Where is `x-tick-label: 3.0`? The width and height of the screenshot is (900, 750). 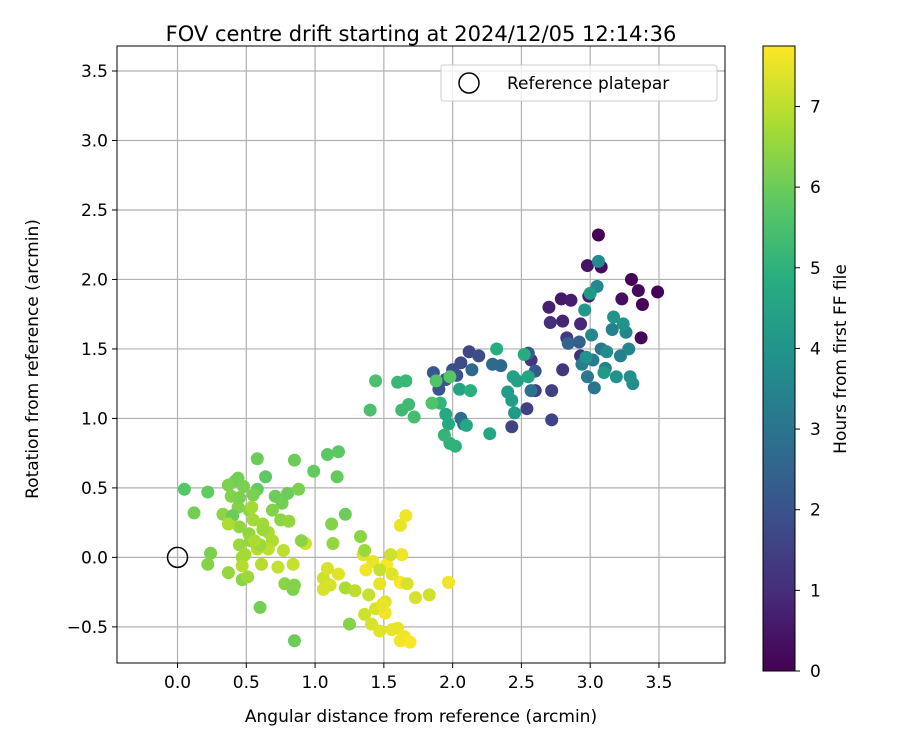
x-tick-label: 3.0 is located at coordinates (590, 683).